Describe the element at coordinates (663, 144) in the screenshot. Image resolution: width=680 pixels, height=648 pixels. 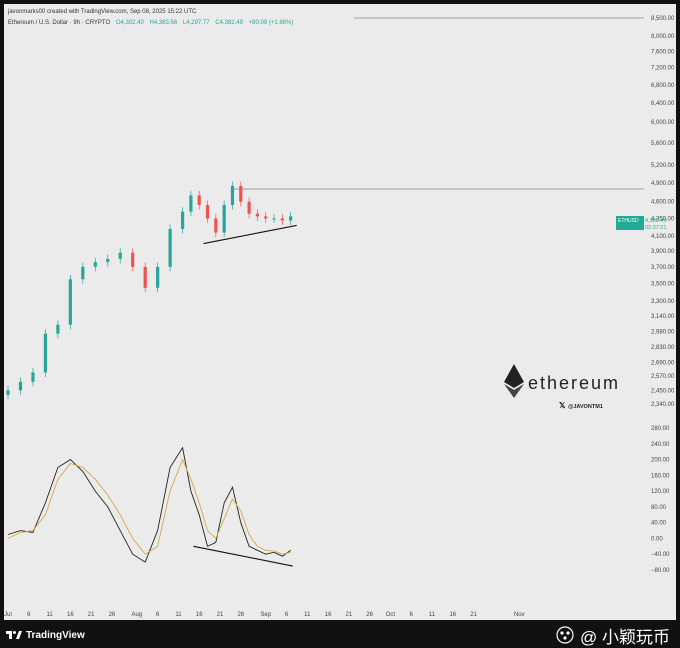
I see `price-tick-label: 5,600.00` at that location.